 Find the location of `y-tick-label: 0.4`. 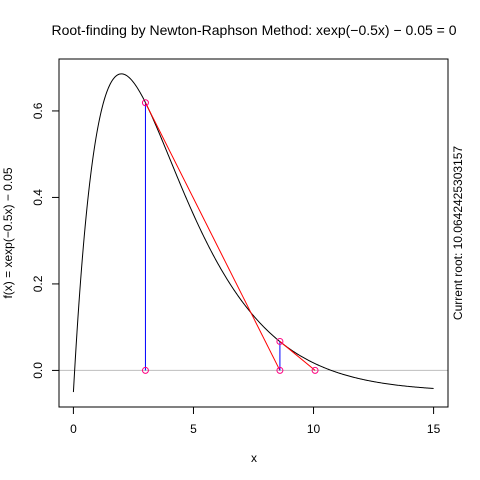

y-tick-label: 0.4 is located at coordinates (38, 197).